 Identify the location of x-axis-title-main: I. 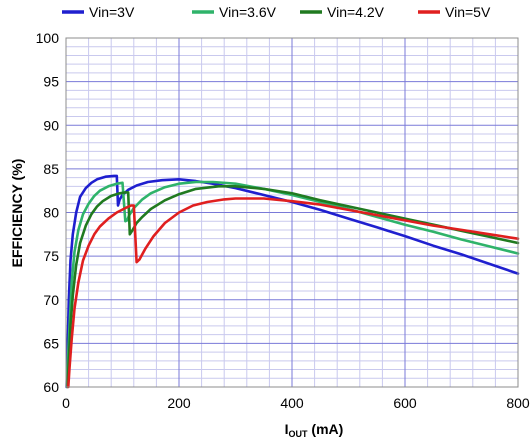
(287, 429).